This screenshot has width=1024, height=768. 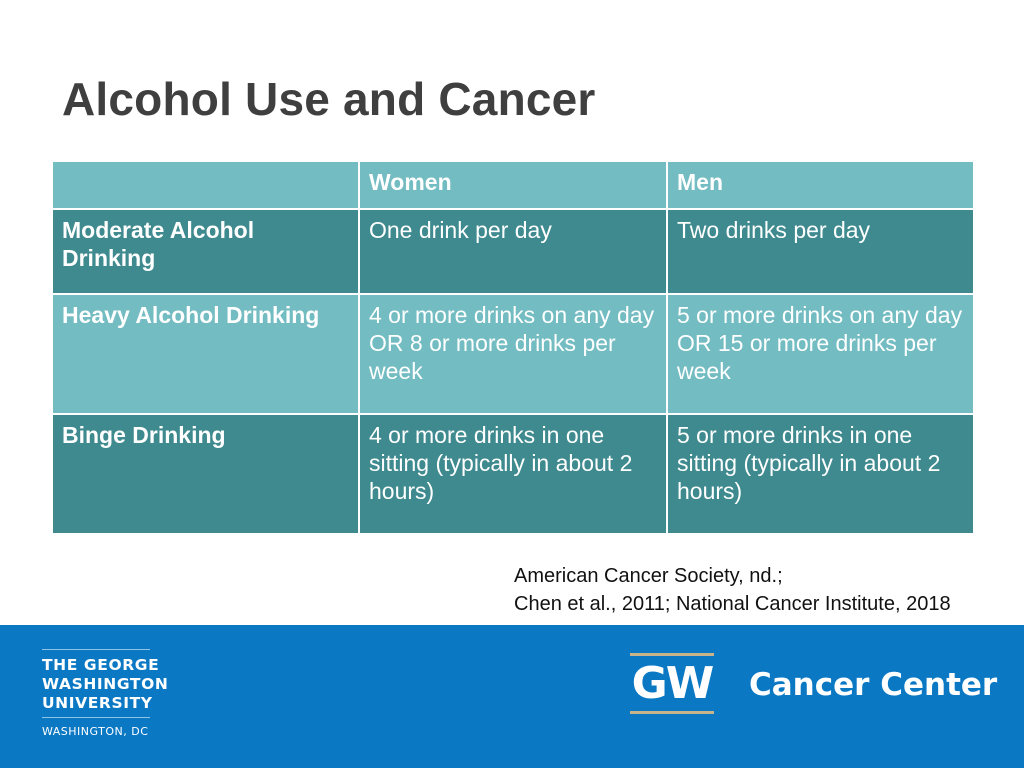 I want to click on row-label: Moderate Alcohol Drinking, so click(x=205, y=251).